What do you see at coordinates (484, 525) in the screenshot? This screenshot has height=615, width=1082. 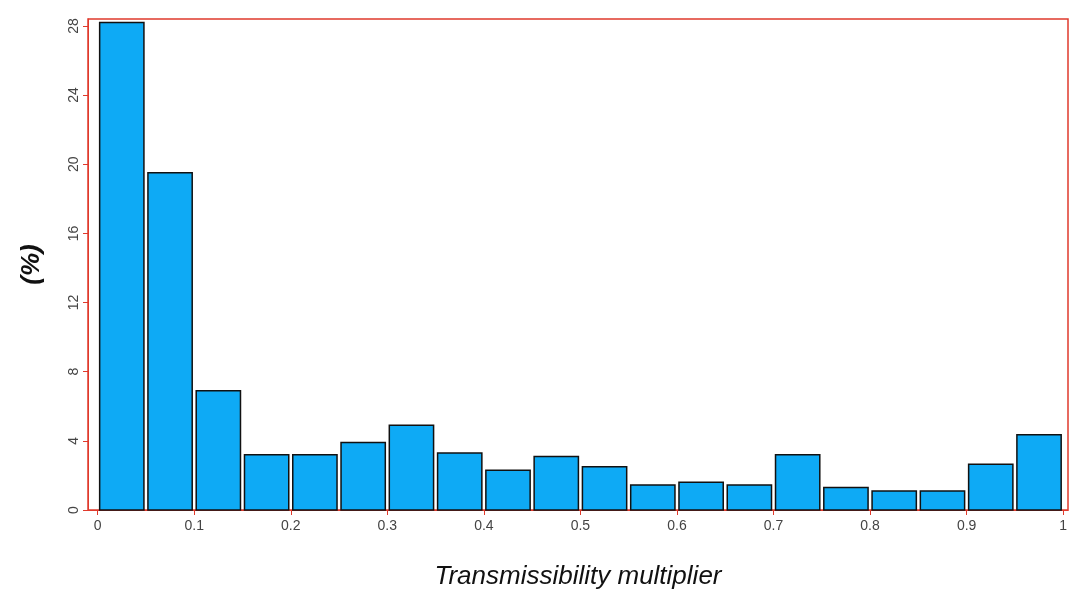 I see `x-tick-label: 0.4` at bounding box center [484, 525].